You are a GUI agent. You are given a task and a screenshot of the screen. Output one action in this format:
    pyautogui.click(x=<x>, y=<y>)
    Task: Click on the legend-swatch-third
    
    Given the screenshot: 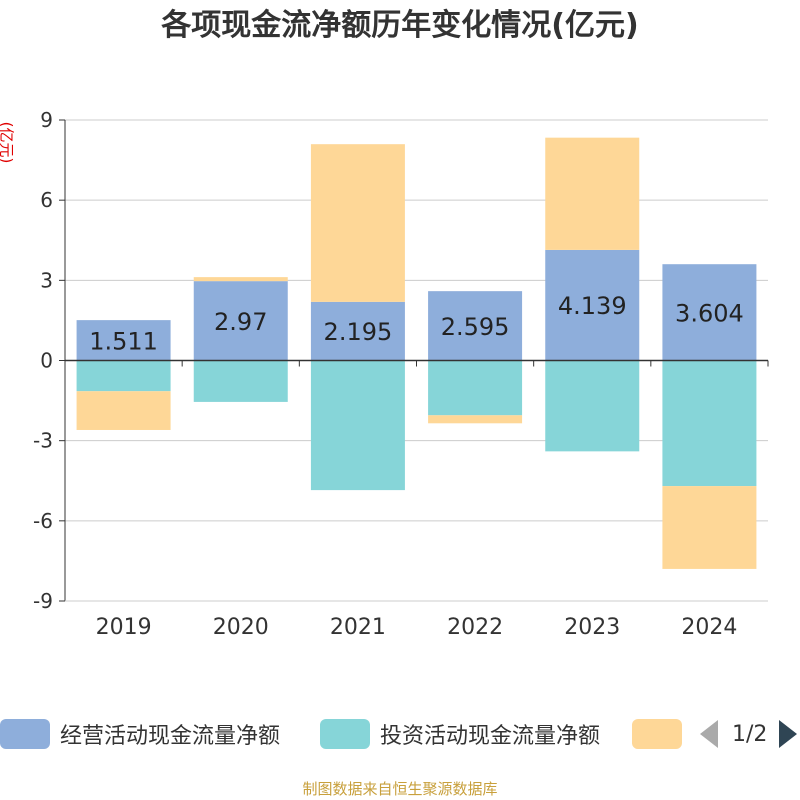 What is the action you would take?
    pyautogui.click(x=657, y=734)
    